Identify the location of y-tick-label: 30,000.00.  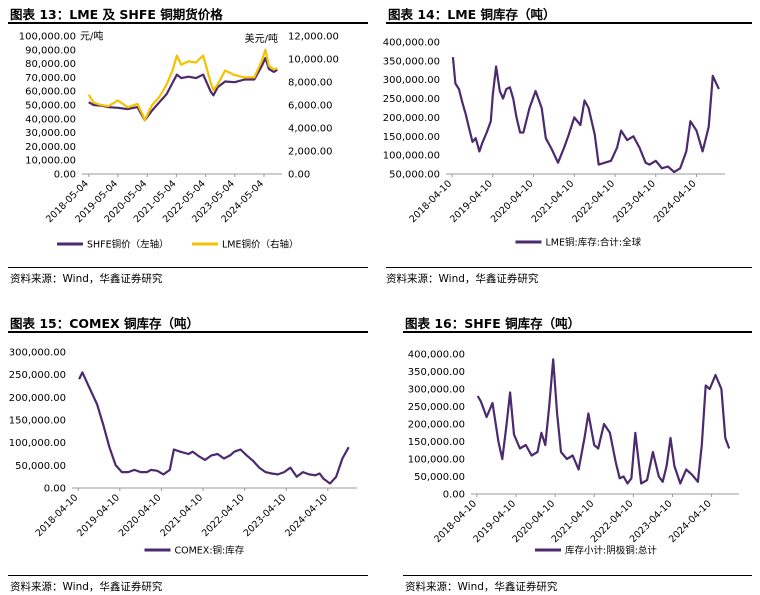
(50, 133).